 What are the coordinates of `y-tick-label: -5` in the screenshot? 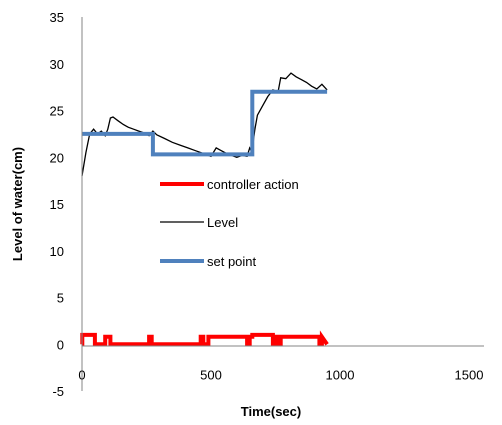 It's located at (58, 391).